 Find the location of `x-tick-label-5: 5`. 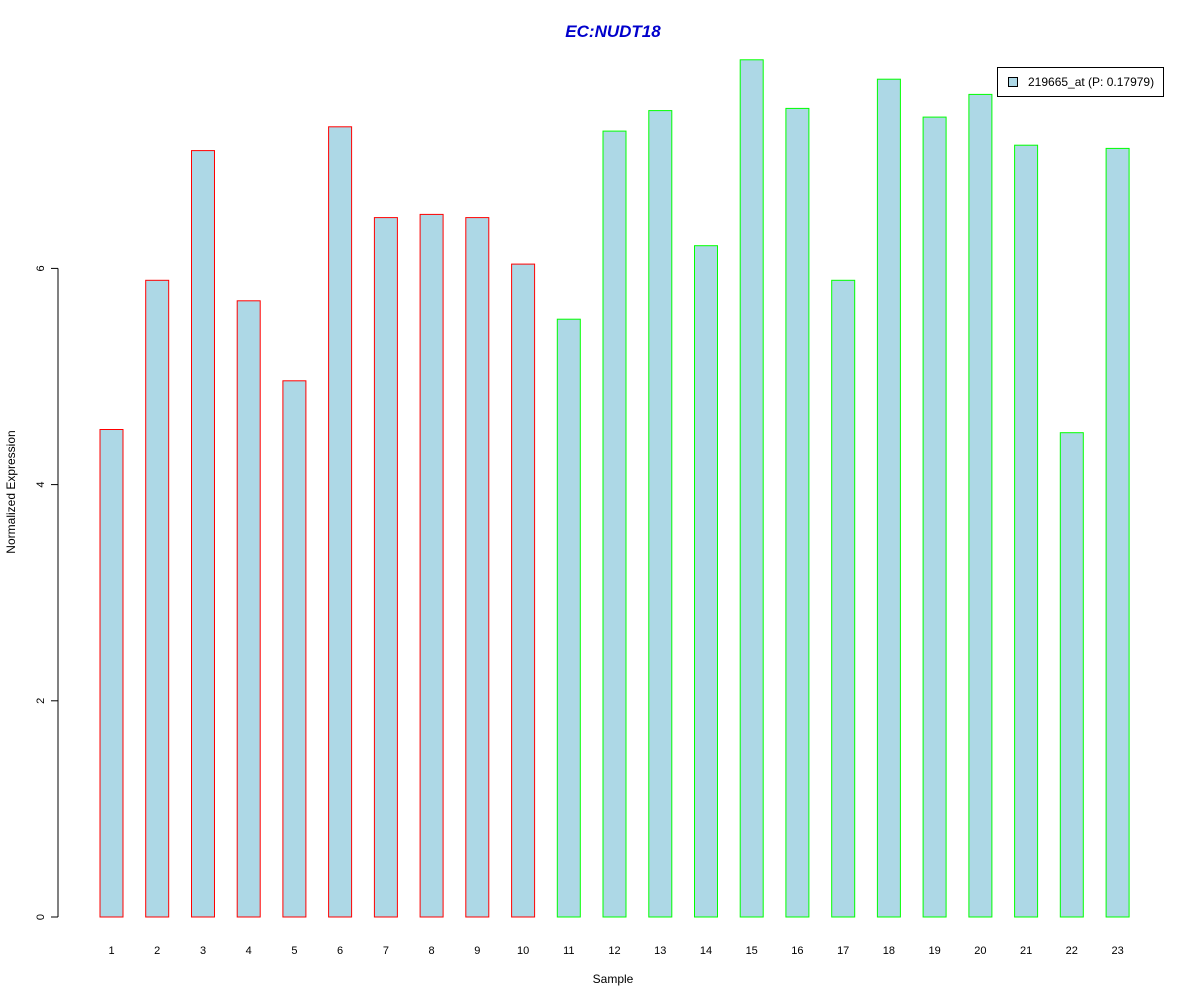

x-tick-label-5: 5 is located at coordinates (294, 951).